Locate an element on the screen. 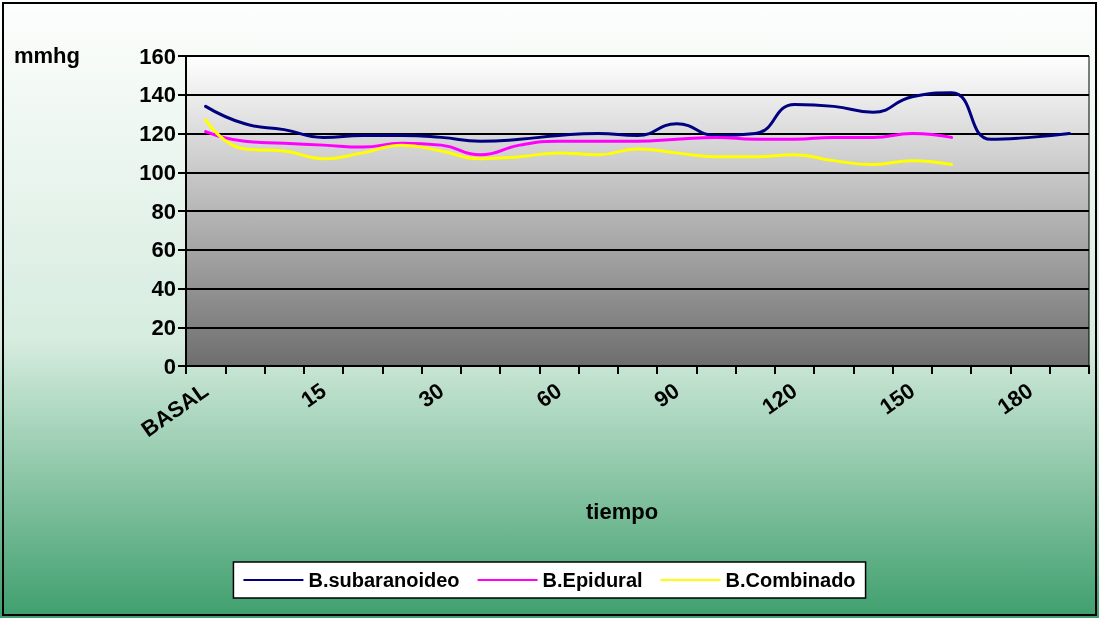 The width and height of the screenshot is (1099, 618). legend-label: B.Epidural is located at coordinates (592, 580).